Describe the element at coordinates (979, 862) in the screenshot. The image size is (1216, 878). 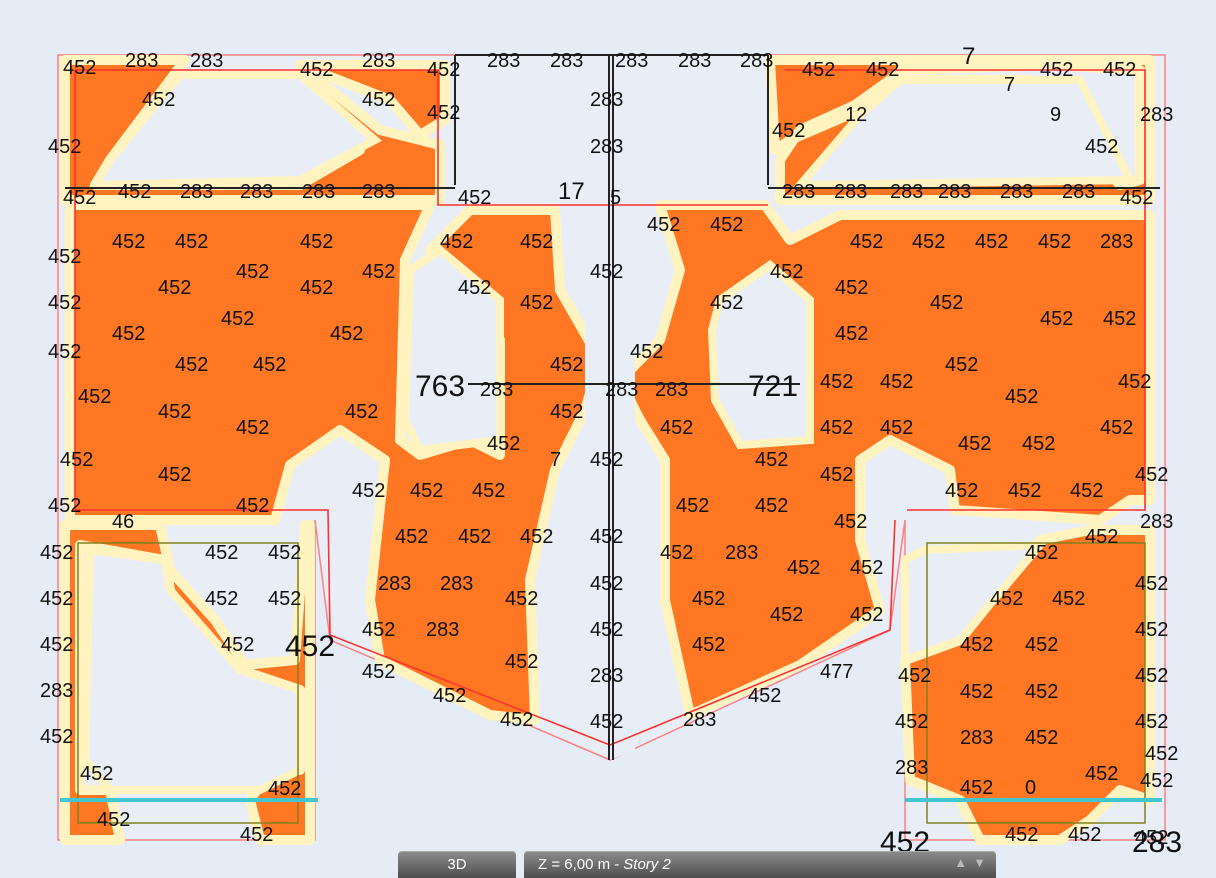
I see `triangle-down-icon: ▼` at that location.